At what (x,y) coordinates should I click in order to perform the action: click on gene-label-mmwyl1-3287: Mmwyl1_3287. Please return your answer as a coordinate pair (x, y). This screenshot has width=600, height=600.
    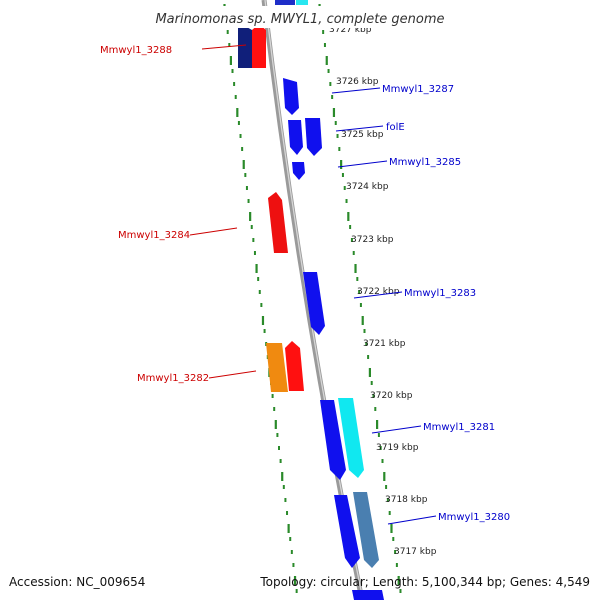
    Looking at the image, I should click on (418, 89).